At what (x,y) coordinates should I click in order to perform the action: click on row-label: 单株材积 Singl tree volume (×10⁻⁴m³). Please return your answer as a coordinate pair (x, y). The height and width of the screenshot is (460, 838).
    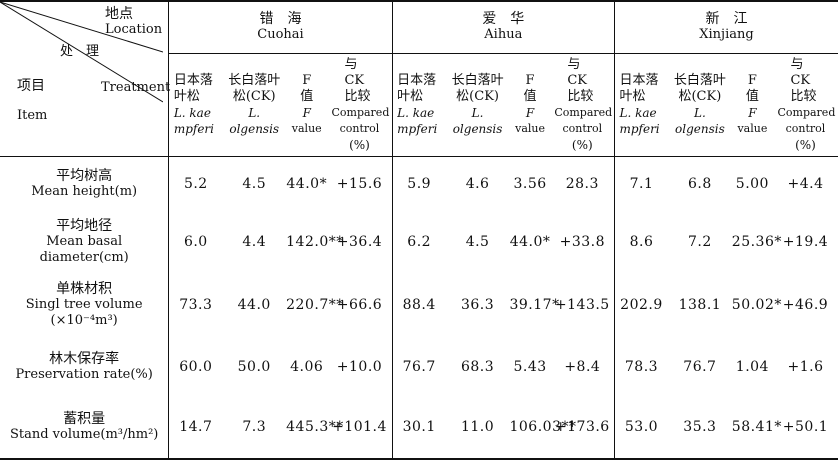
    Looking at the image, I should click on (84, 305).